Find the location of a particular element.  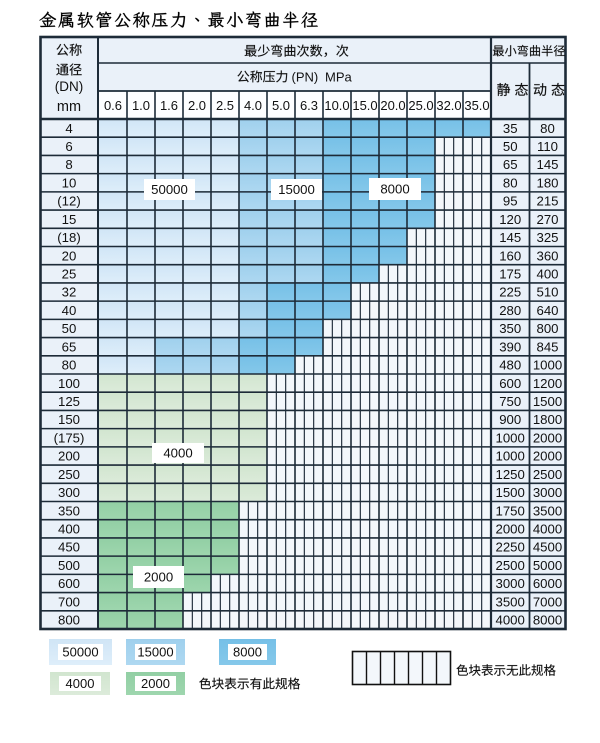

svg-text: 2250 is located at coordinates (510, 547).